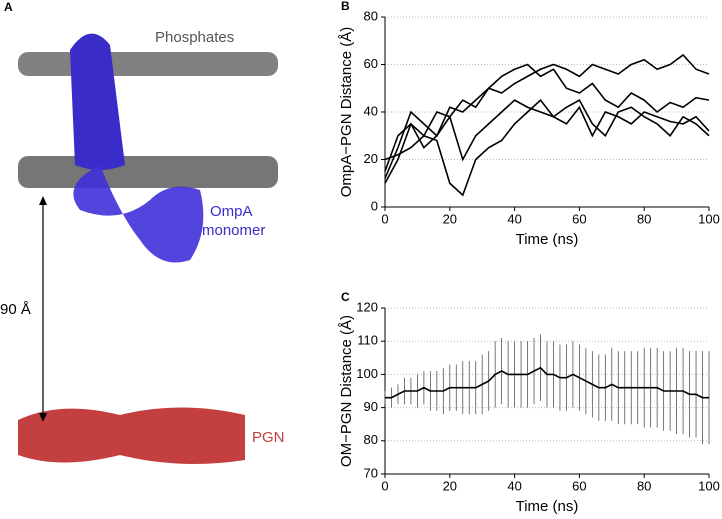 The height and width of the screenshot is (519, 722). Describe the element at coordinates (194, 37) in the screenshot. I see `phosphates-label: Phosphates` at that location.